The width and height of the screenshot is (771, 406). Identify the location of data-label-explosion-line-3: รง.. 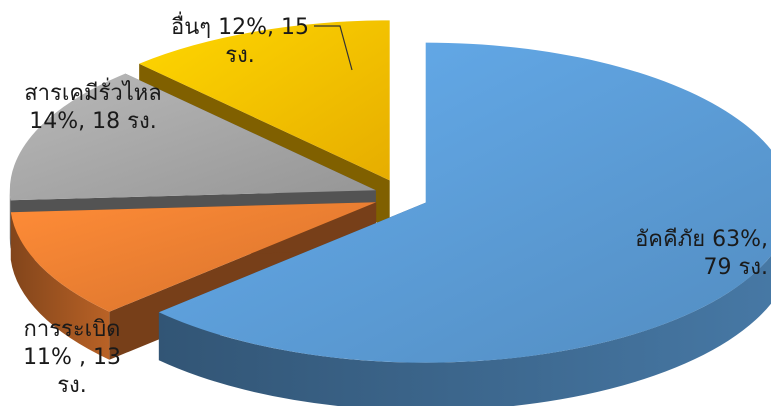
(72, 385).